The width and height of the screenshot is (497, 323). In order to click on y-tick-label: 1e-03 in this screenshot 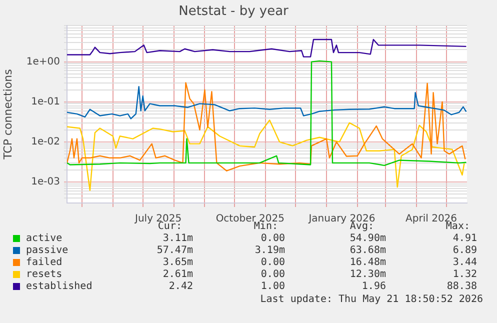, I will do `click(45, 182)`.